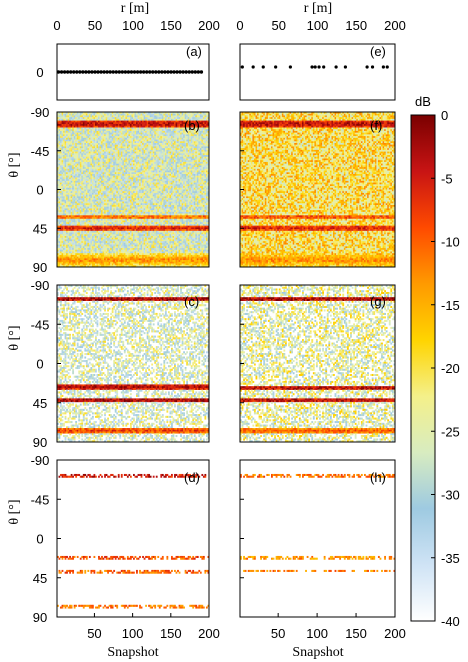 This screenshot has width=468, height=662. What do you see at coordinates (135, 8) in the screenshot?
I see `top-axis-label-left: r [m]` at bounding box center [135, 8].